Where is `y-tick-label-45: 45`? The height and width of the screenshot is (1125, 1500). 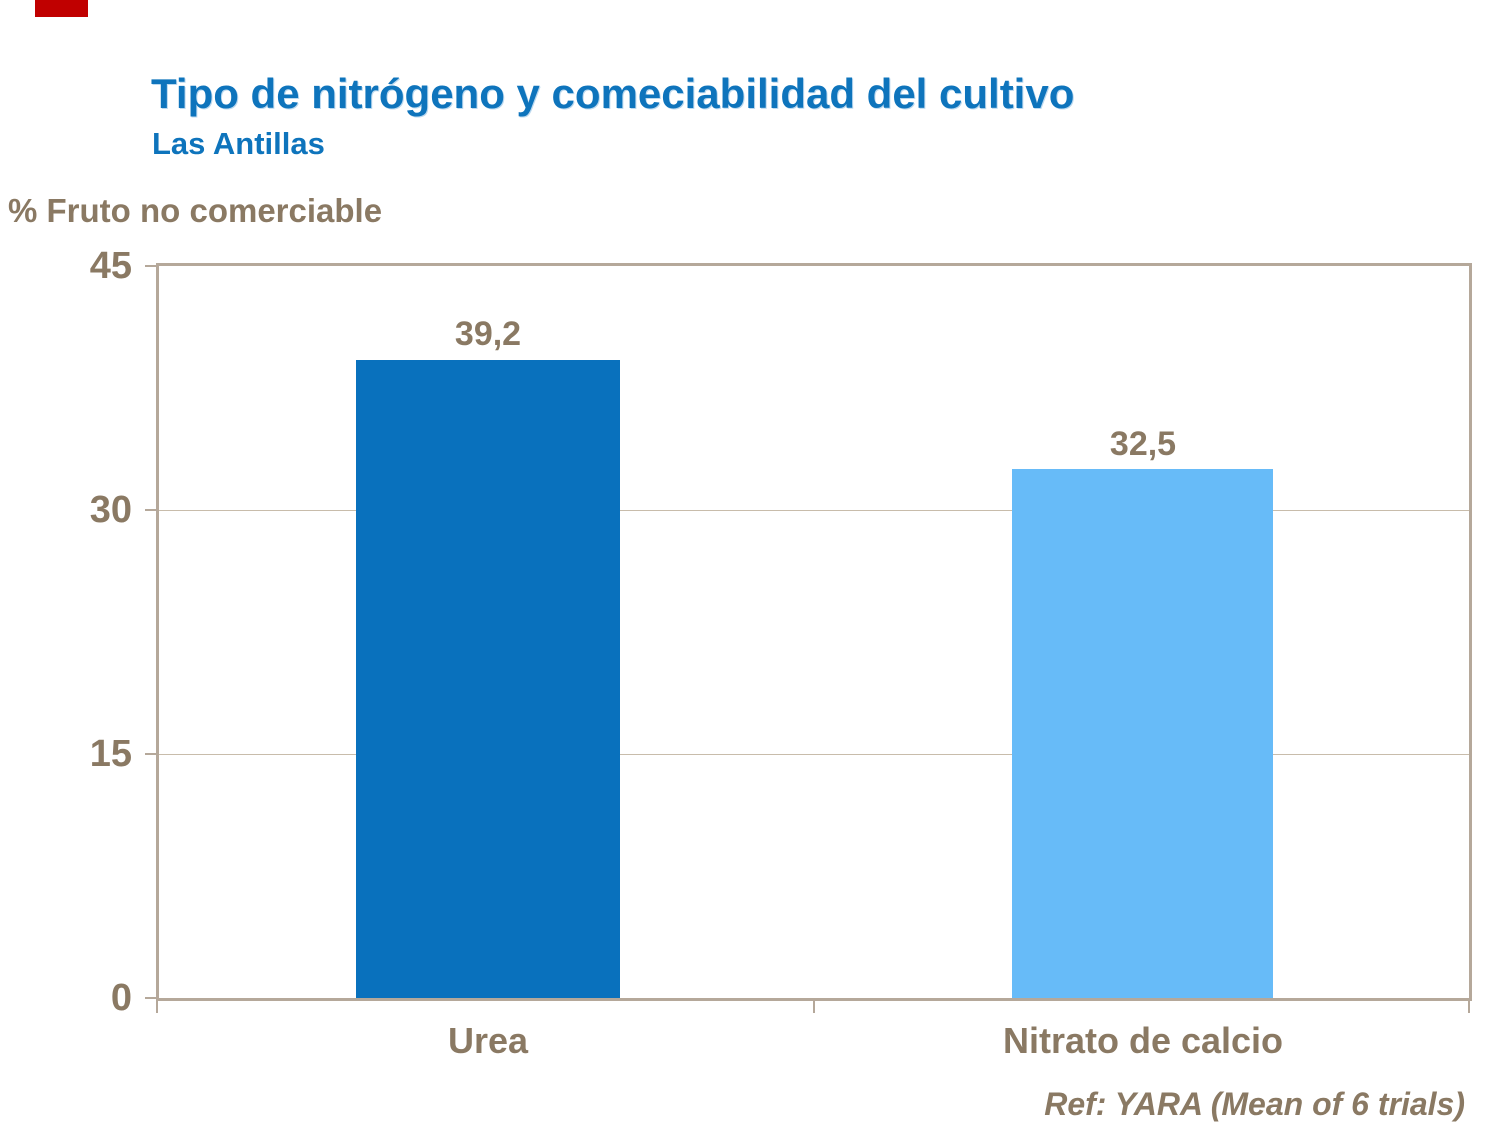
y-tick-label-45: 45 is located at coordinates (110, 266).